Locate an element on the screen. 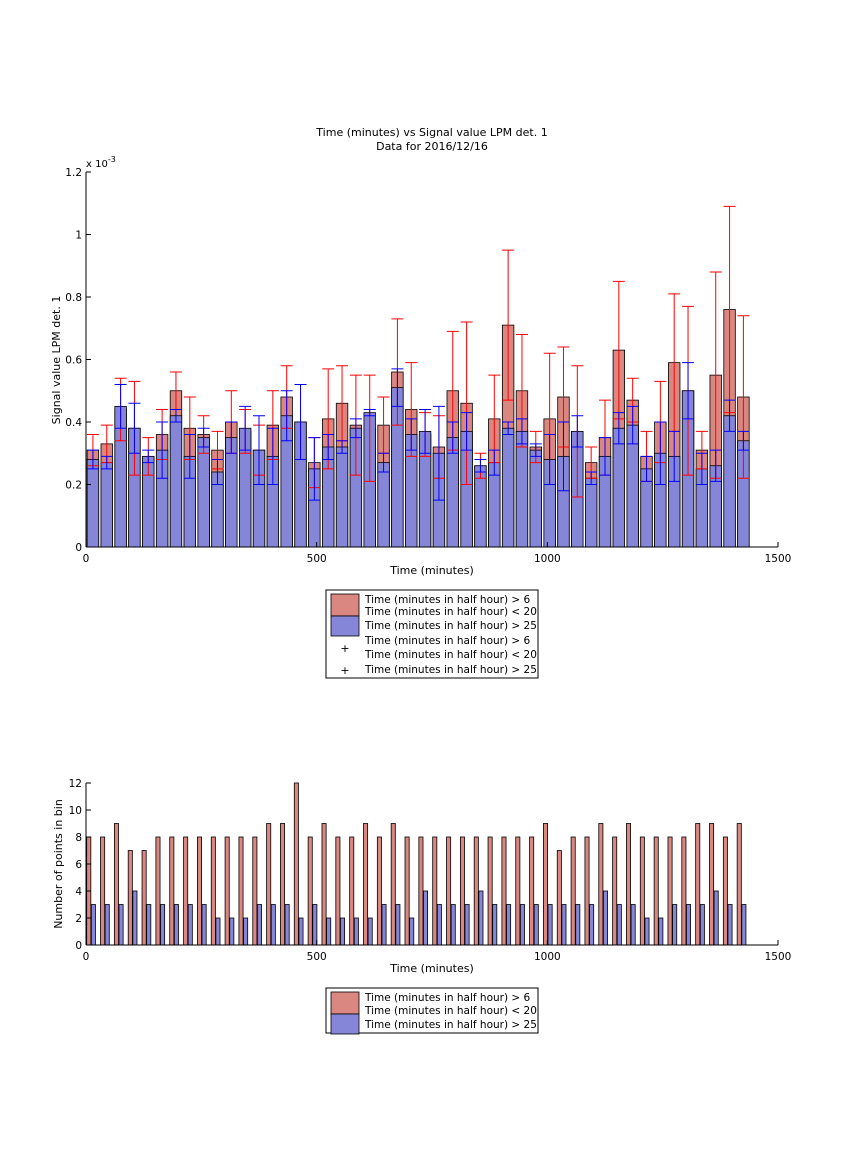  x-tick-label: 500 is located at coordinates (317, 957).